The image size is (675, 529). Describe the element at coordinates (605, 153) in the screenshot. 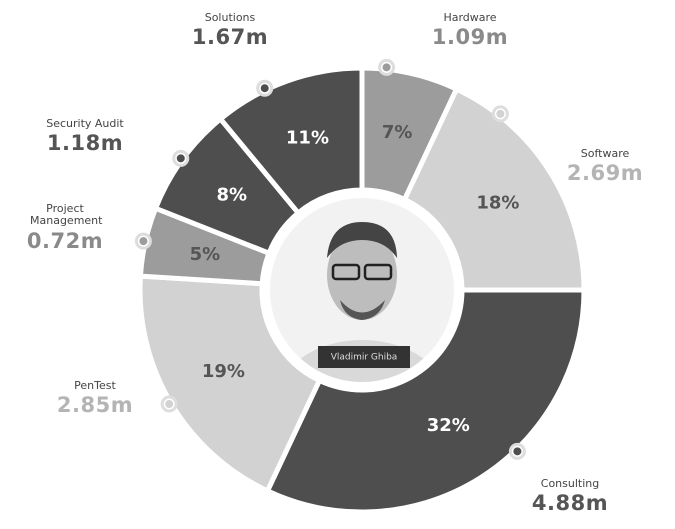

I see `category-label: Software` at that location.